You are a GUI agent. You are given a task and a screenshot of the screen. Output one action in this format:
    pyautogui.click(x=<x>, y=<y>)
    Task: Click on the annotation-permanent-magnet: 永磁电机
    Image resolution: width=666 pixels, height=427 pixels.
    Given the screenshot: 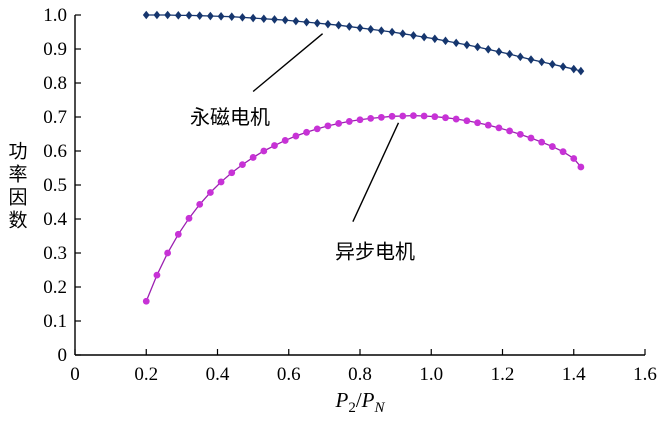 What is the action you would take?
    pyautogui.click(x=257, y=81)
    